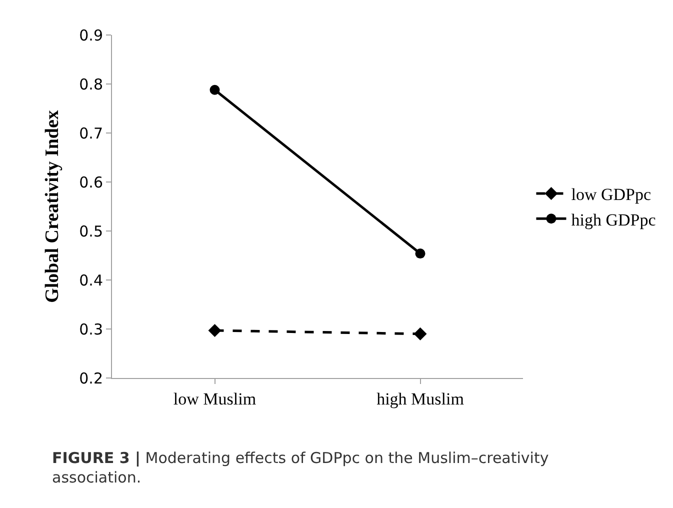  Describe the element at coordinates (91, 84) in the screenshot. I see `y-tick-label: 0.8` at that location.